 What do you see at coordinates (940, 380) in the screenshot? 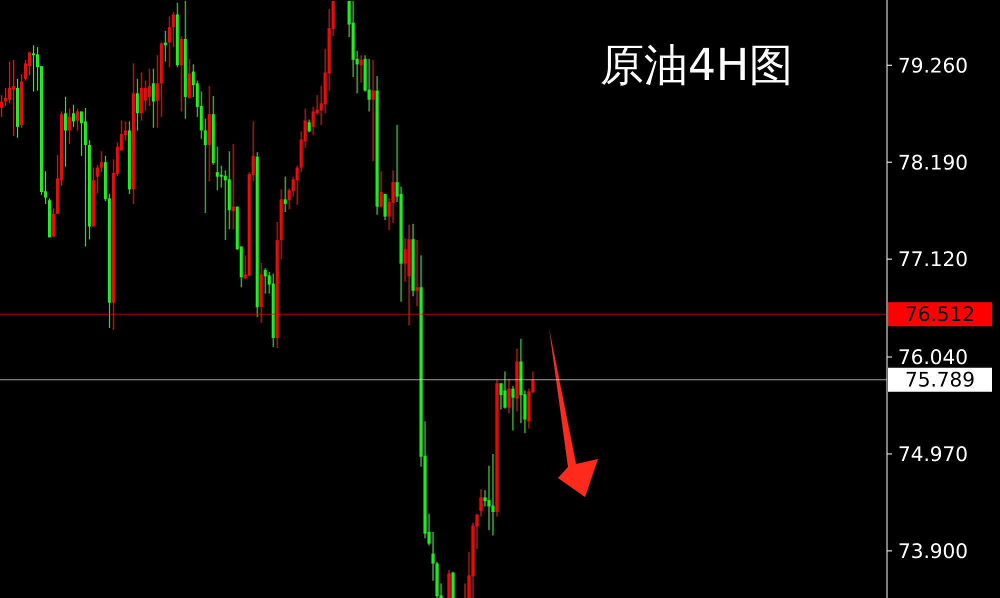
I see `ref-line-label: 75.789` at bounding box center [940, 380].